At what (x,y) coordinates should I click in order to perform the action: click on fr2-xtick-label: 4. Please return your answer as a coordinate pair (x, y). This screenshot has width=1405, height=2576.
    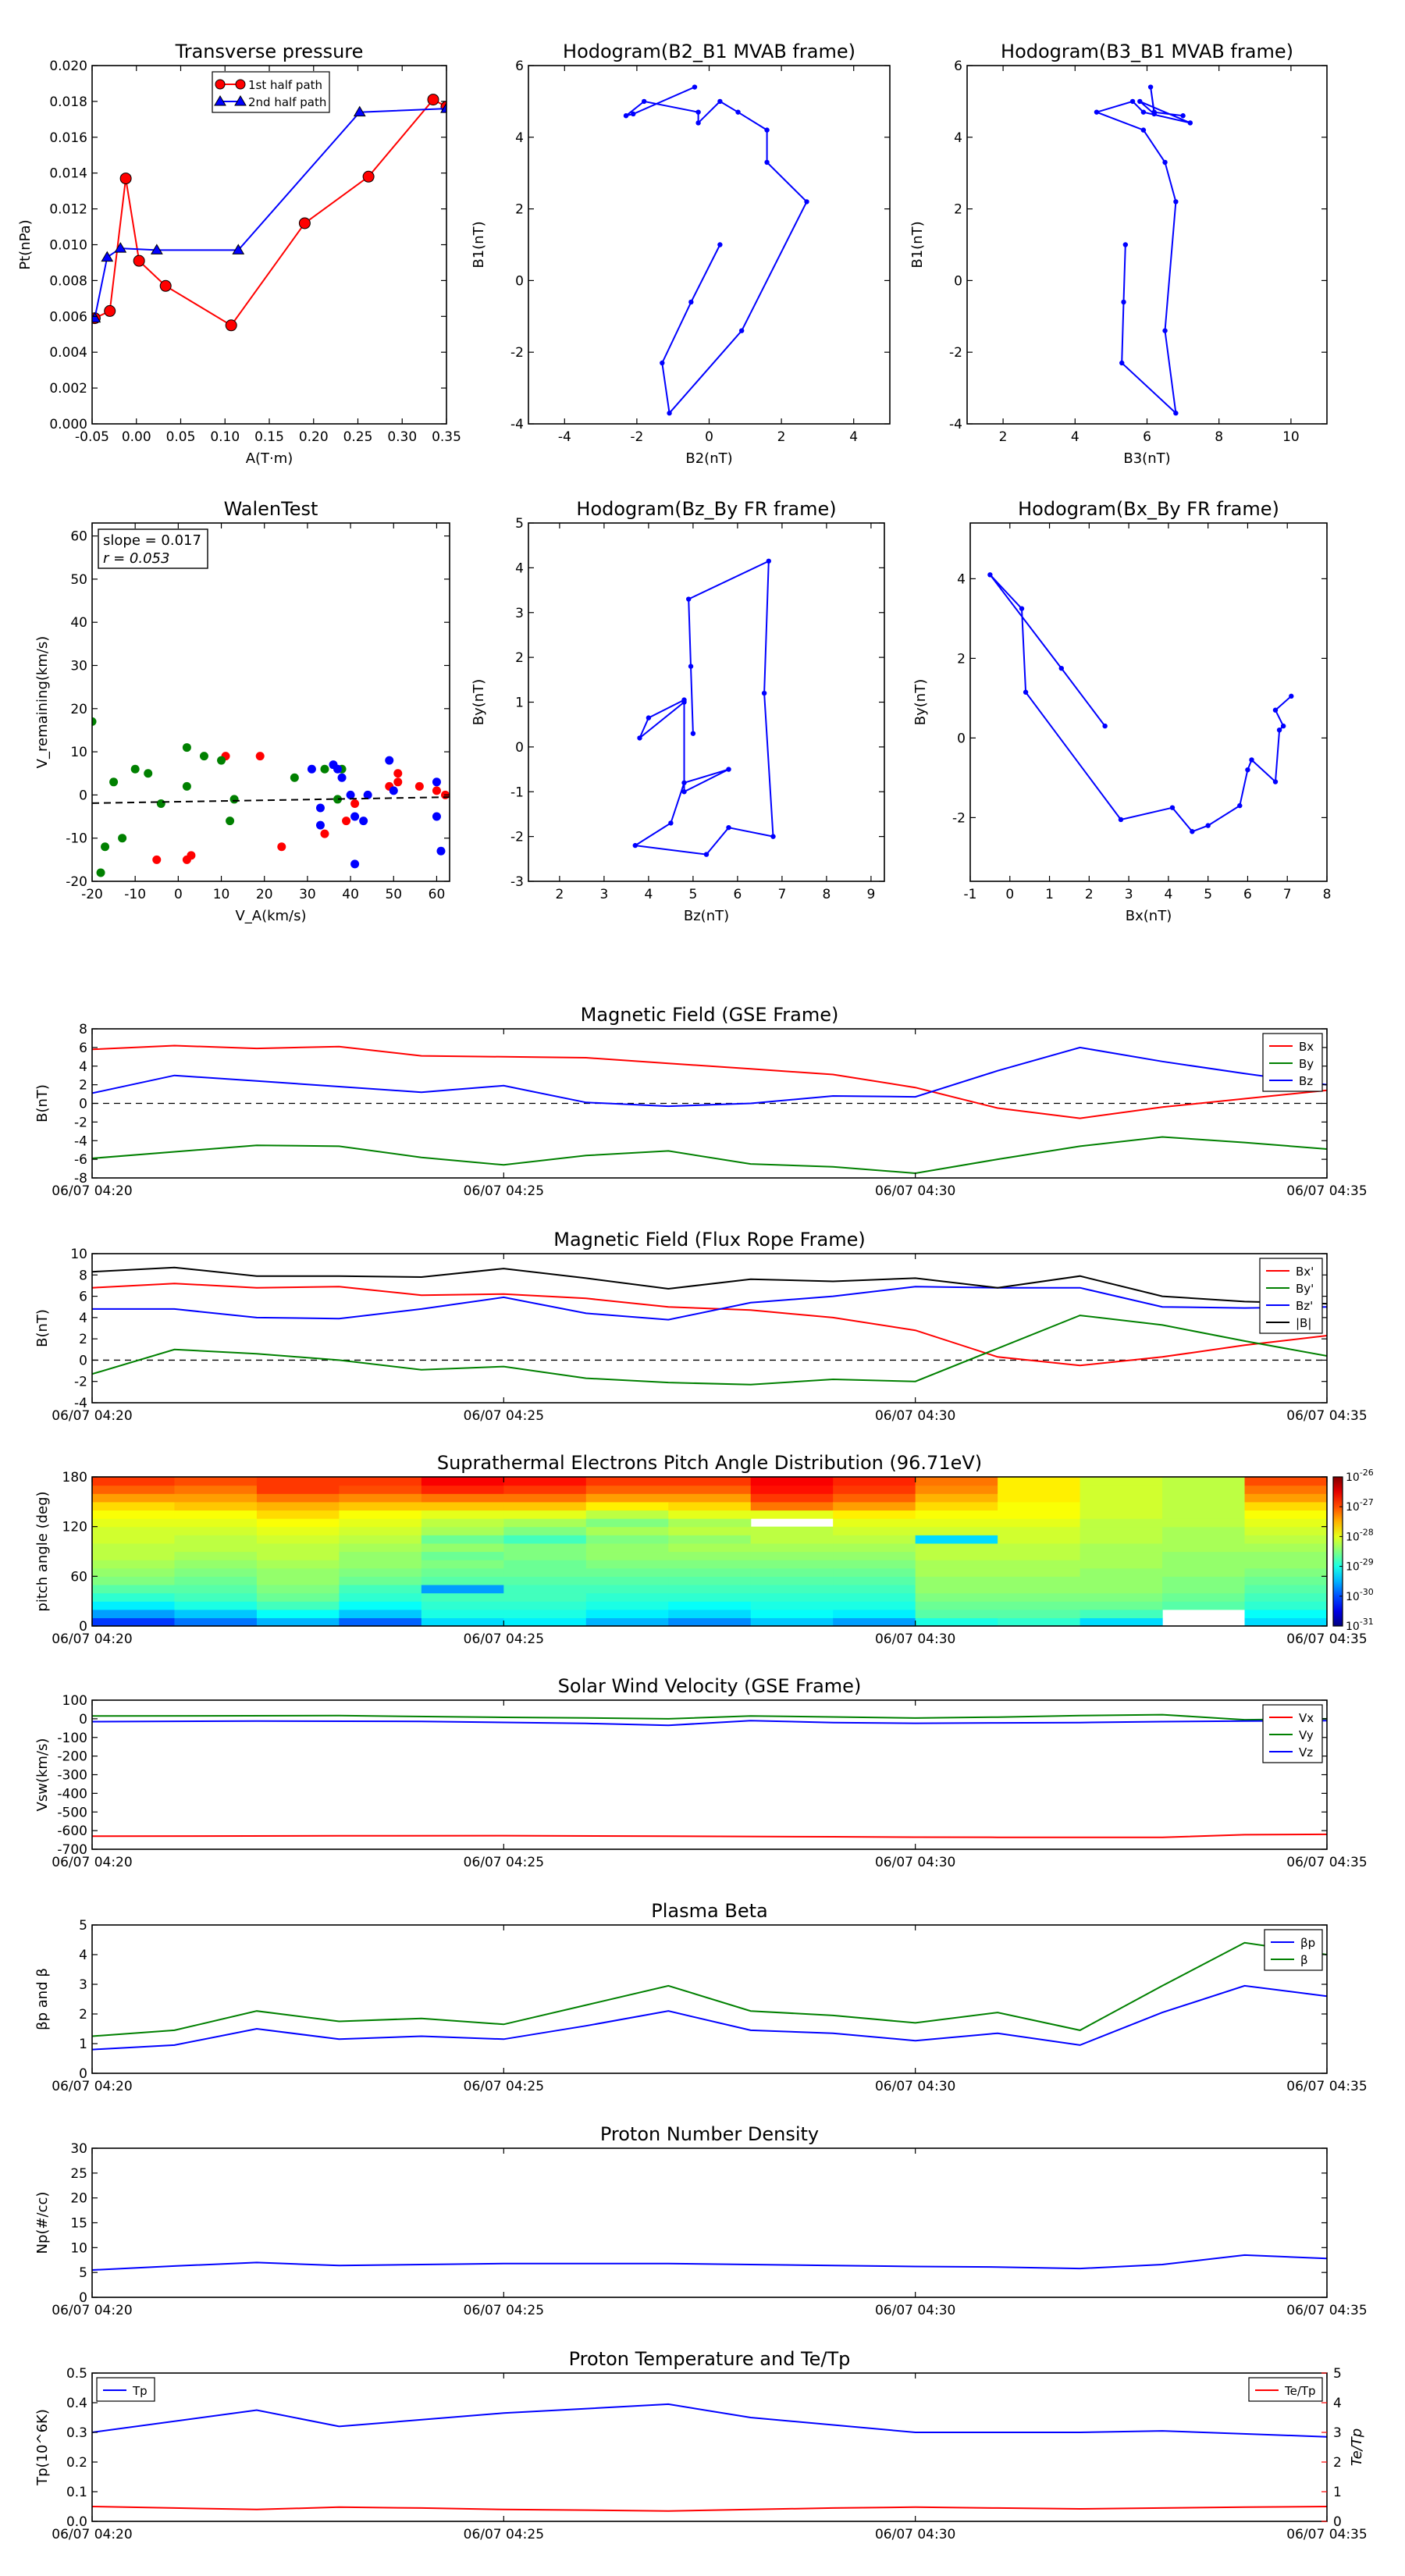
    Looking at the image, I should click on (1168, 894).